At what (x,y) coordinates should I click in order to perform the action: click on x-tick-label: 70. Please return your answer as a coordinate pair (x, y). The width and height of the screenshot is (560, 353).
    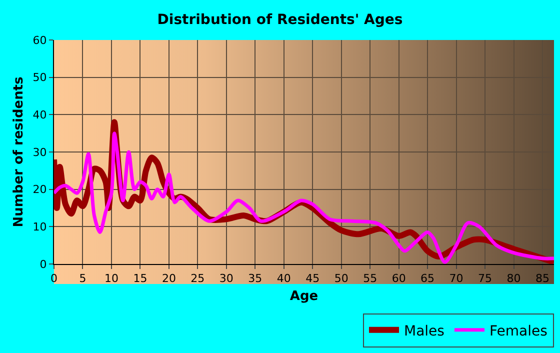
    Looking at the image, I should click on (456, 279).